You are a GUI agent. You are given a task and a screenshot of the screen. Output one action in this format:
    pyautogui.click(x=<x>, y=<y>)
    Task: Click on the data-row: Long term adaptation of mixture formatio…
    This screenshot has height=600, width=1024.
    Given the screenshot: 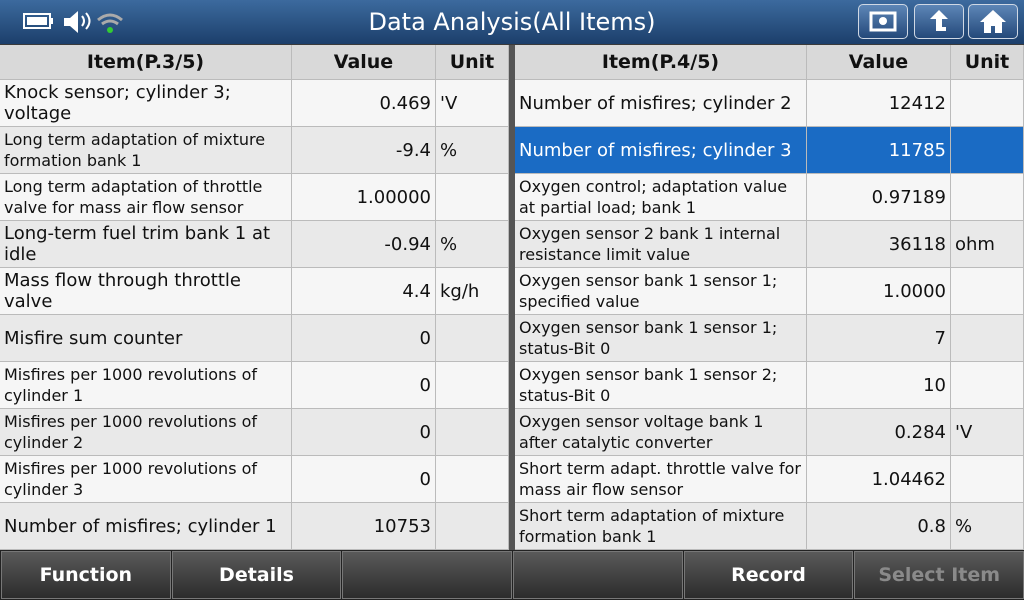 What is the action you would take?
    pyautogui.click(x=254, y=150)
    